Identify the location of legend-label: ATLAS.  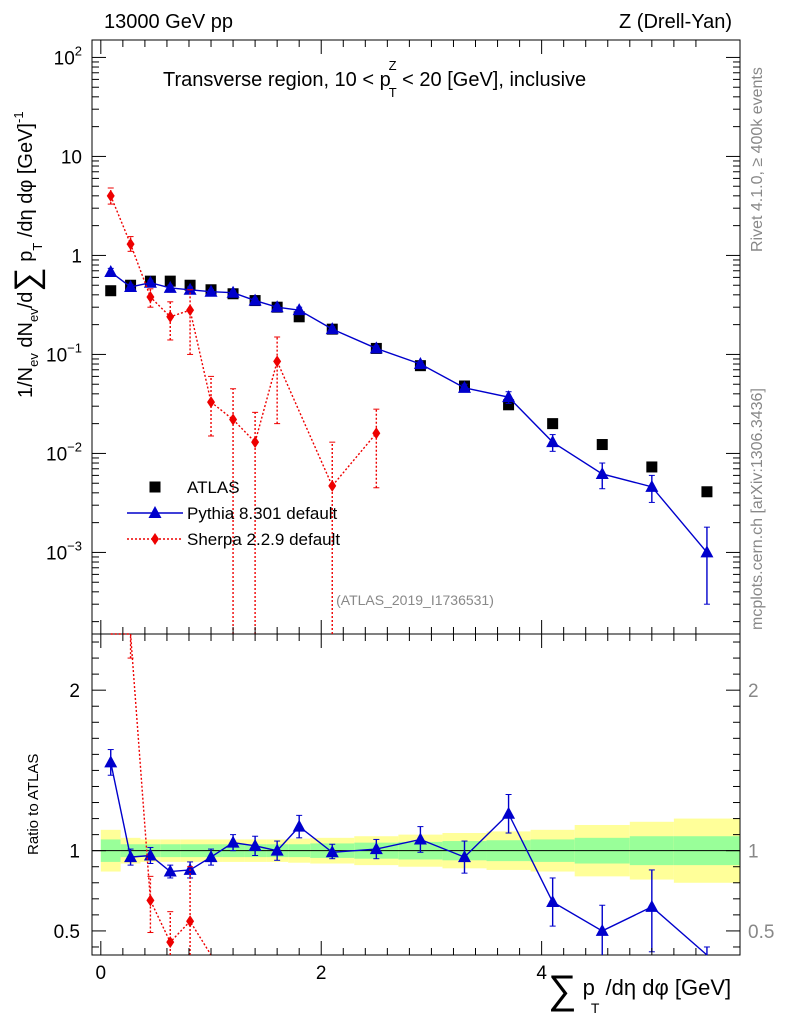
(213, 487).